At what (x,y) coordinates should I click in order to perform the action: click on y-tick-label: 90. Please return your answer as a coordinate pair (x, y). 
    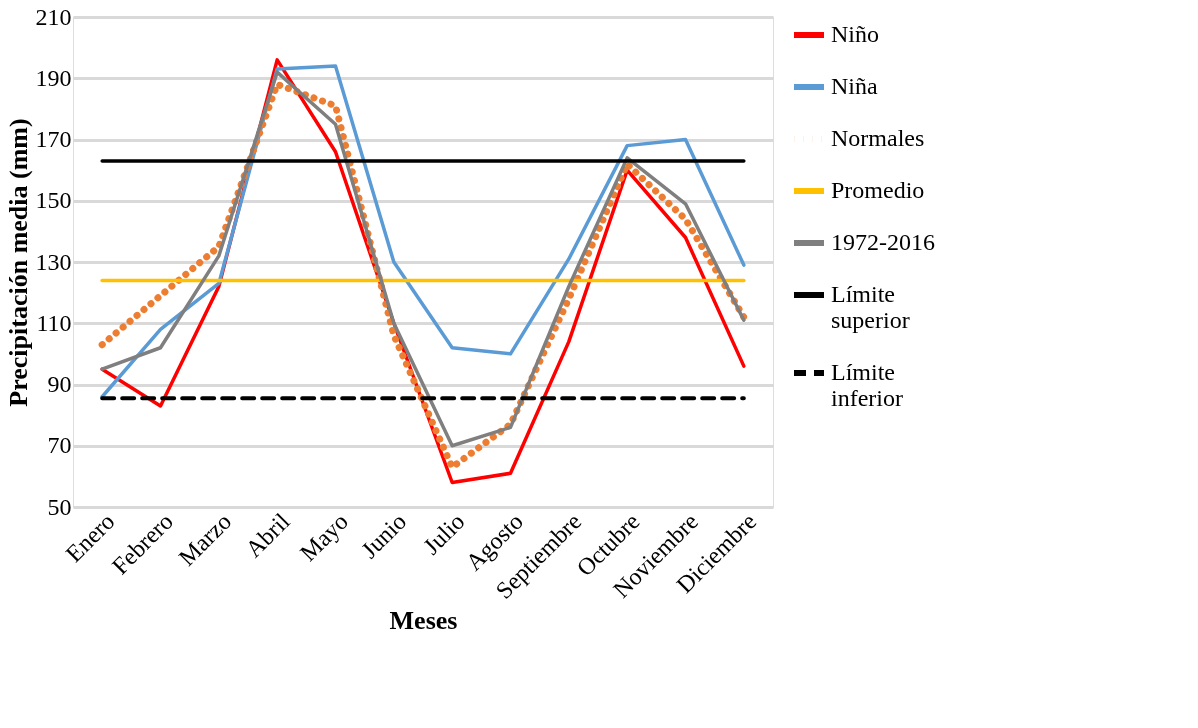
    Looking at the image, I should click on (59, 384).